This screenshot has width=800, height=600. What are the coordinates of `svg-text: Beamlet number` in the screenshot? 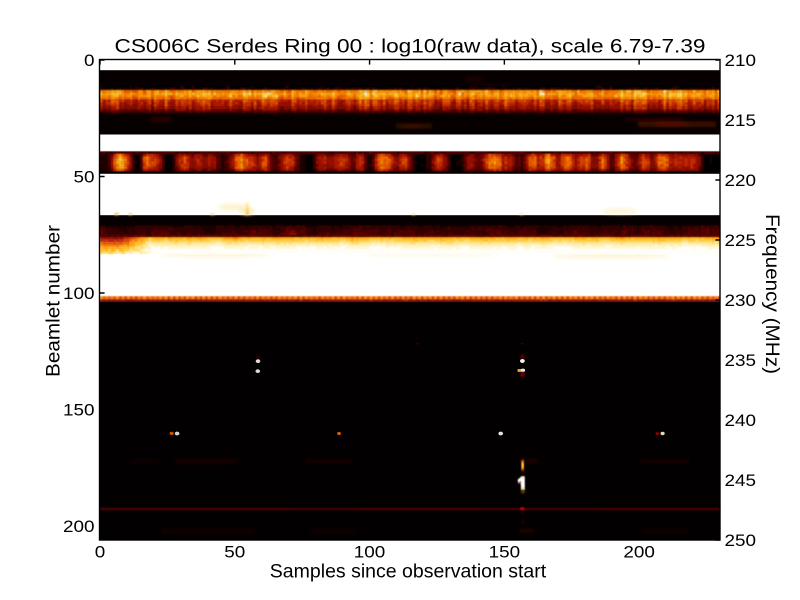 It's located at (54, 300).